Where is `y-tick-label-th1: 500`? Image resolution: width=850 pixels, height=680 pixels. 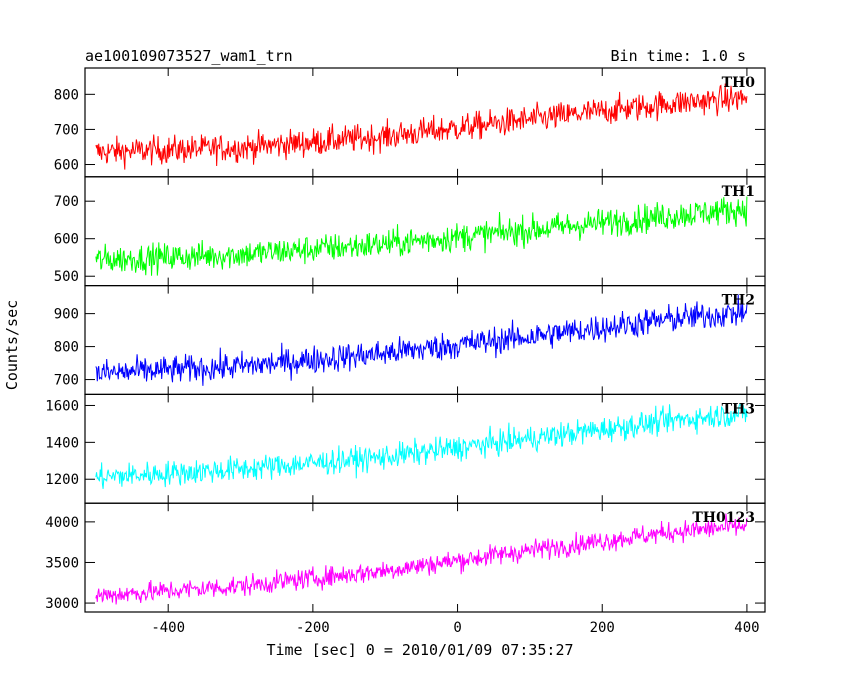
y-tick-label-th1: 500 is located at coordinates (66, 277).